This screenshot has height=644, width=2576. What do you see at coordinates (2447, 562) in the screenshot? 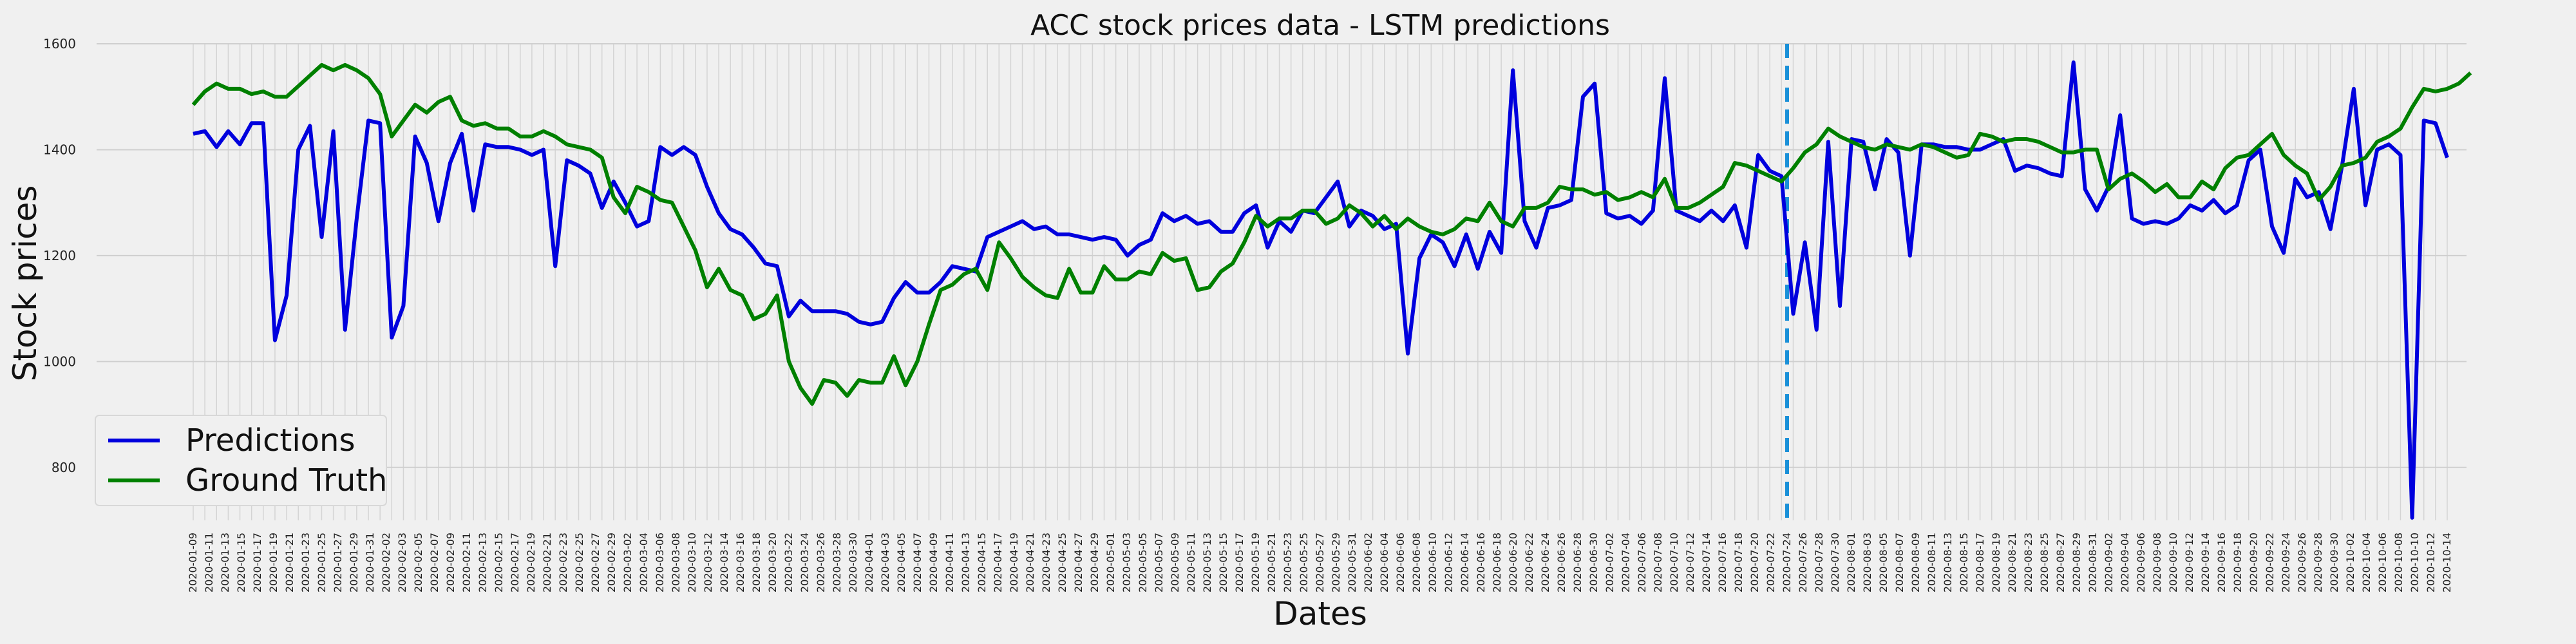
I see `x-tick-label: 2020-10-14` at bounding box center [2447, 562].